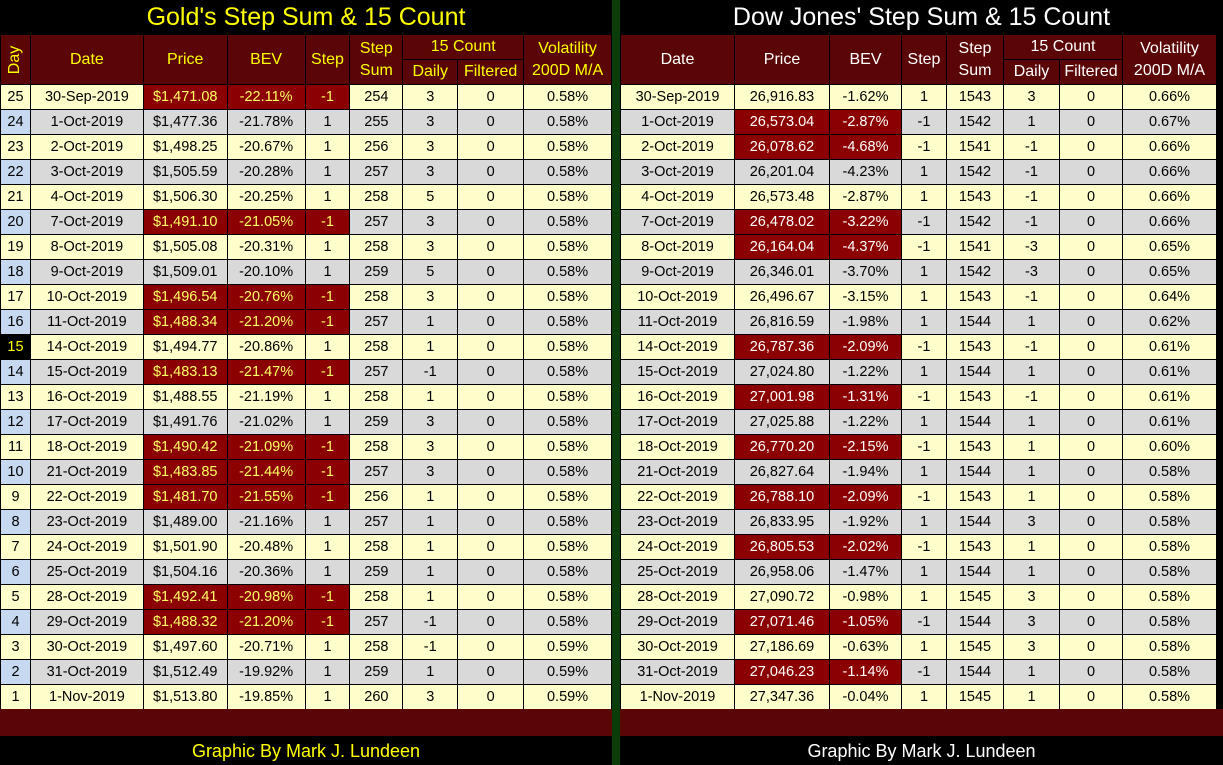  Describe the element at coordinates (185, 272) in the screenshot. I see `price-cell: $1,509.01` at that location.